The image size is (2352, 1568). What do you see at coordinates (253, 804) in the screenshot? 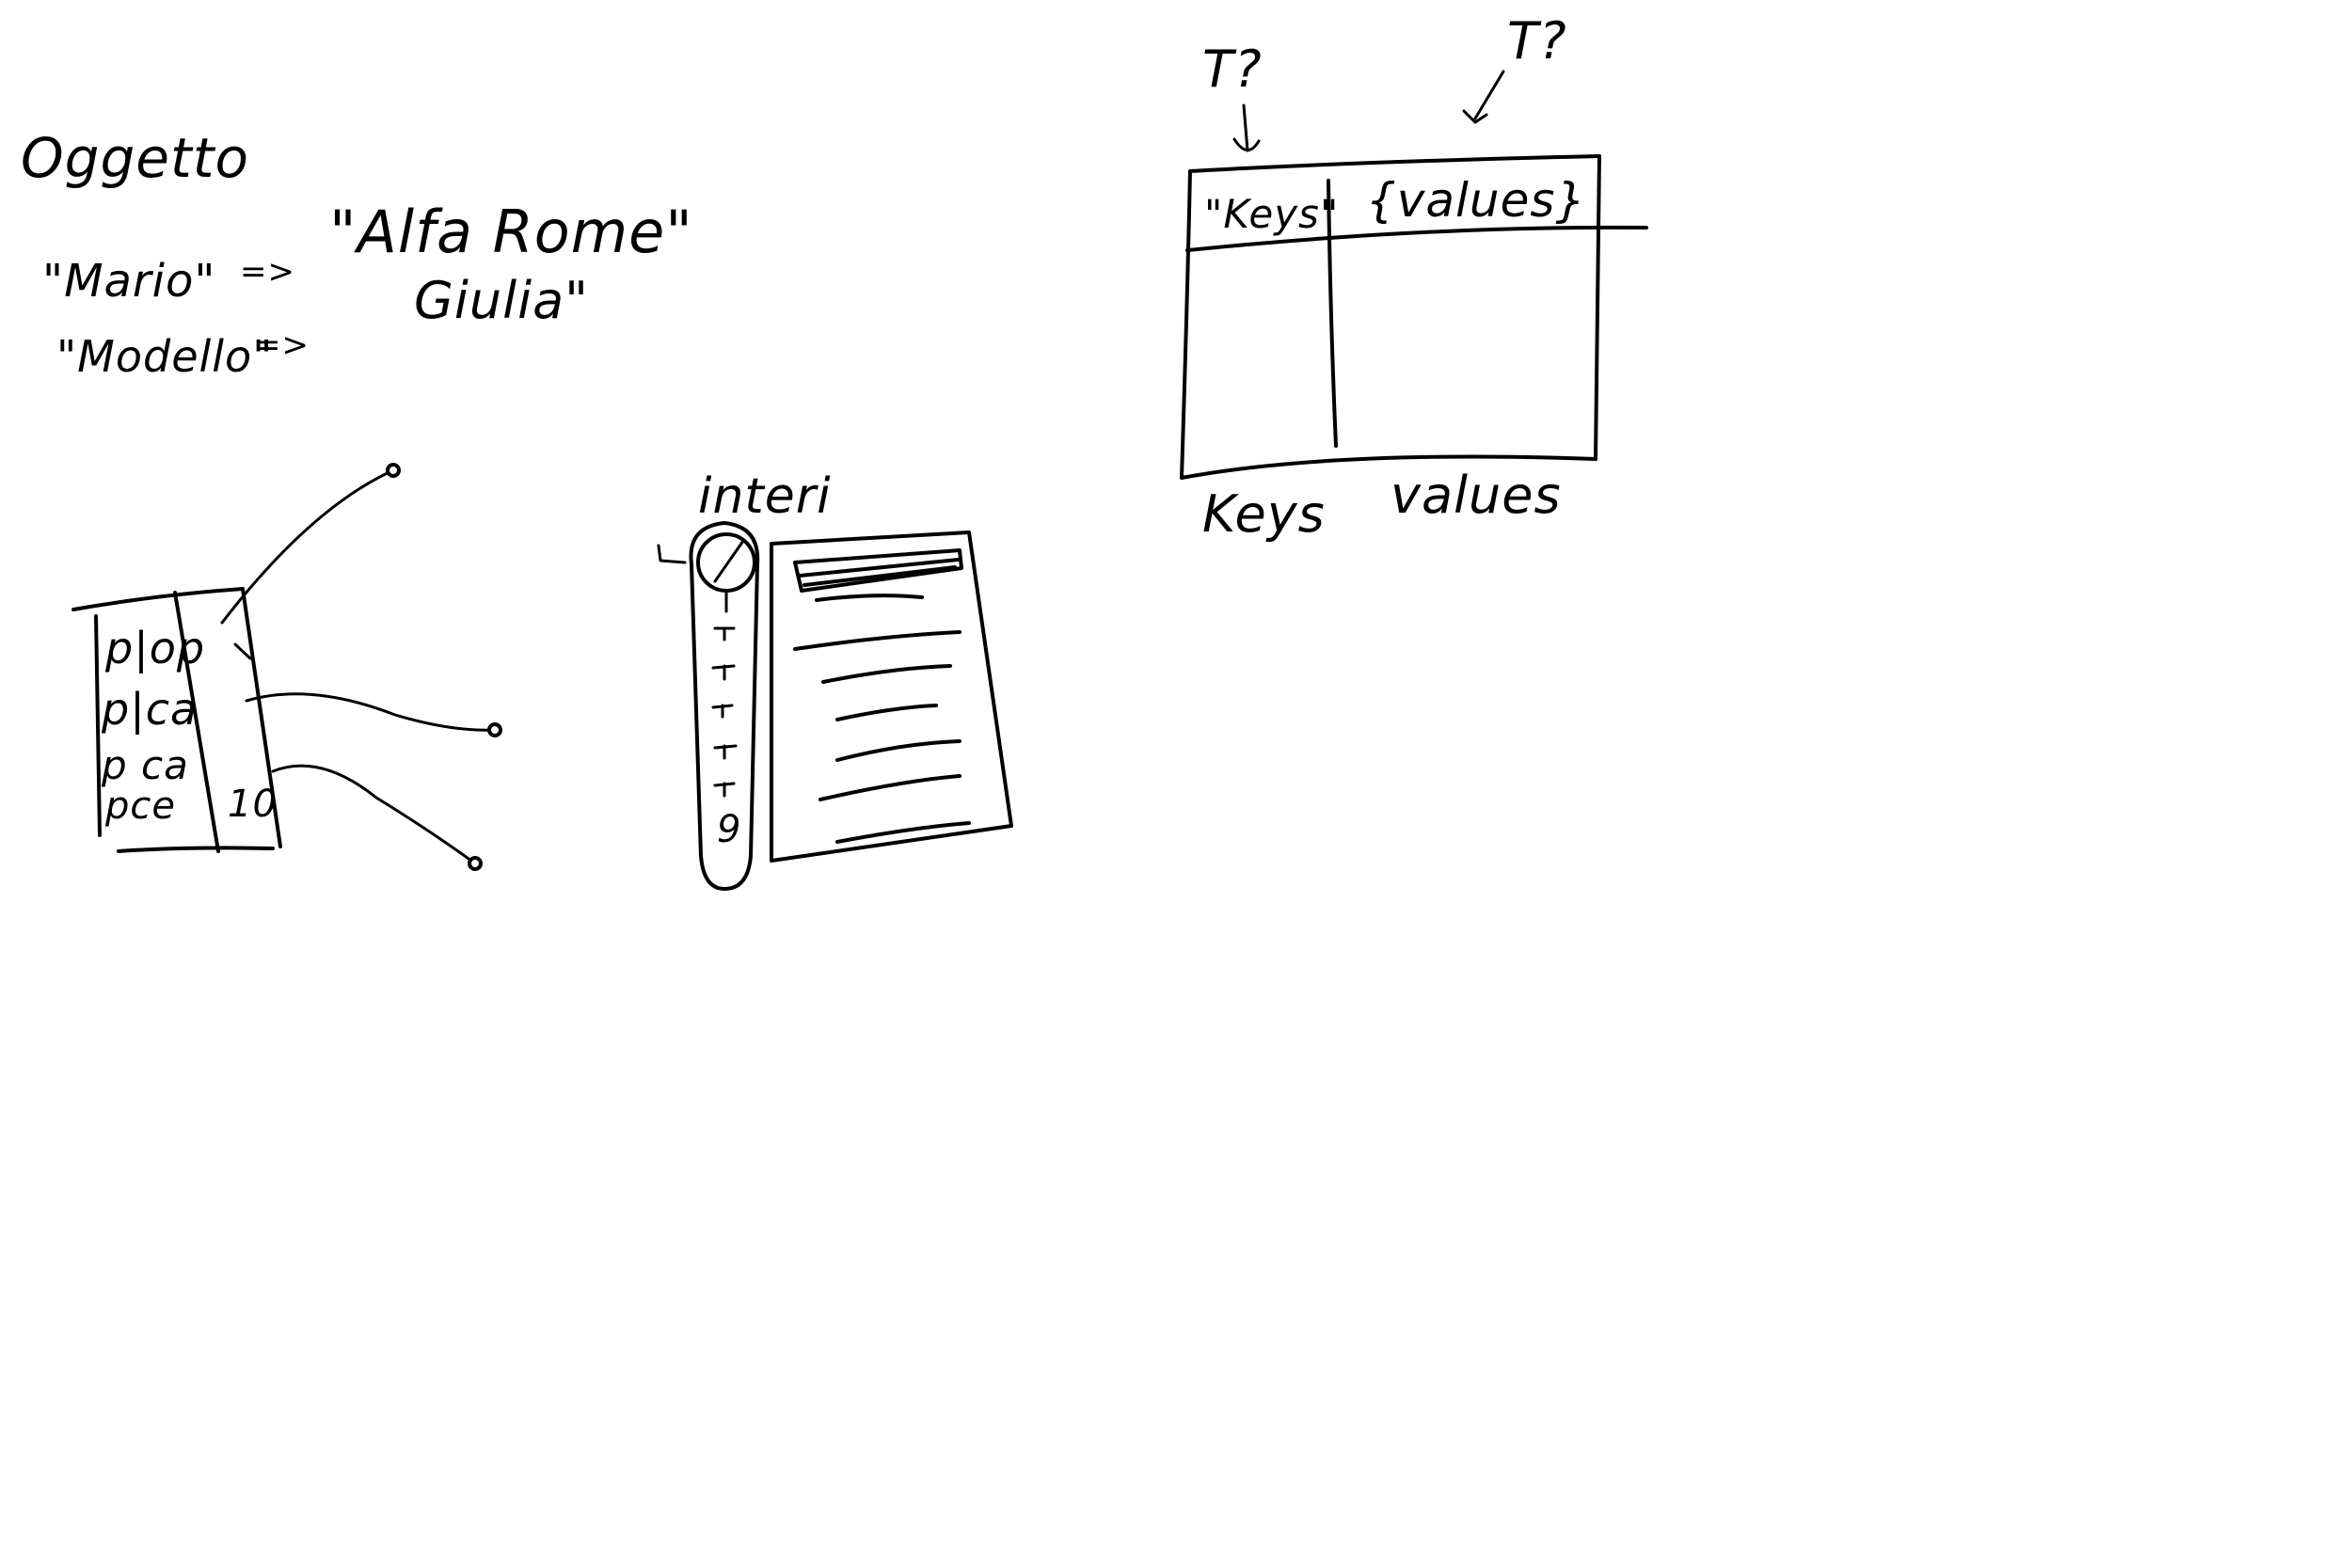
I see `memory-row-value: 10` at bounding box center [253, 804].